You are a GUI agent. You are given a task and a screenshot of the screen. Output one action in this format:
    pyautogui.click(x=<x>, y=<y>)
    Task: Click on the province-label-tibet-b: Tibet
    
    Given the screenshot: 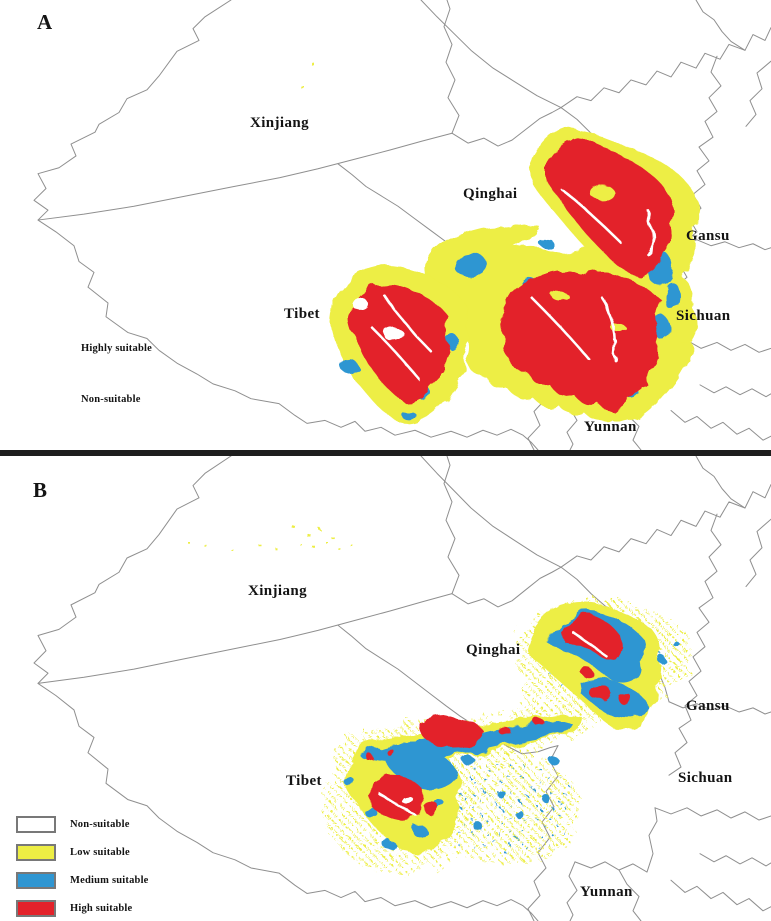 What is the action you would take?
    pyautogui.click(x=304, y=781)
    